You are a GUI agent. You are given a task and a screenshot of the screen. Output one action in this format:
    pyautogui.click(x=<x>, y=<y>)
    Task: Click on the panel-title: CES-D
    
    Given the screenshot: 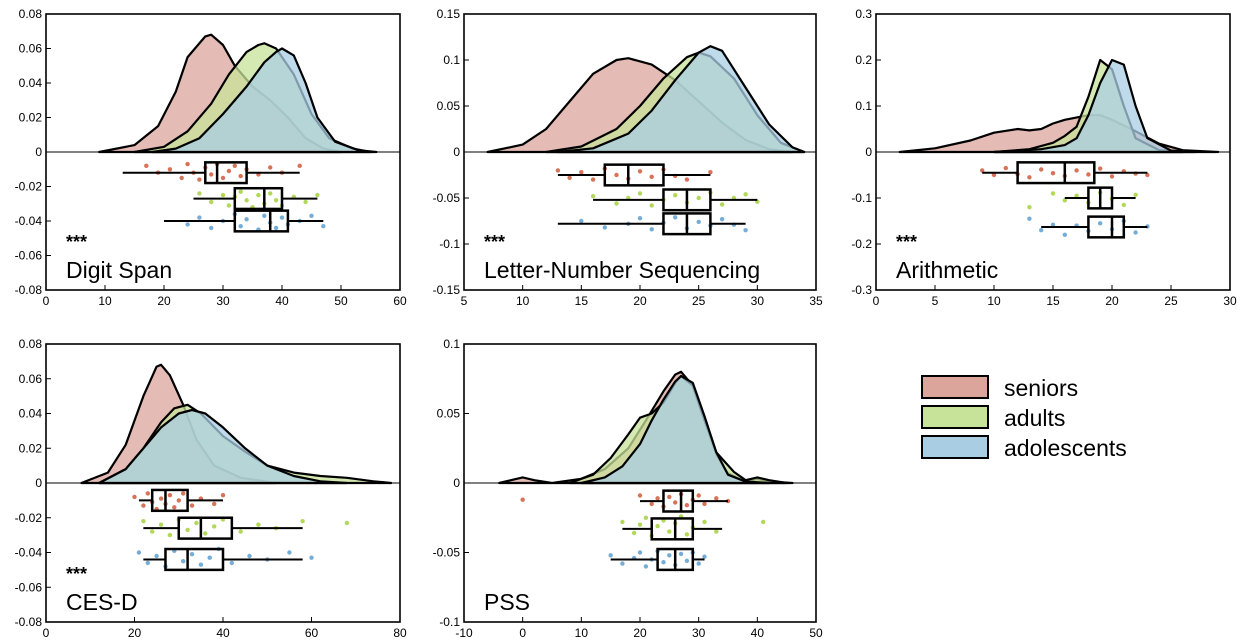 What is the action you would take?
    pyautogui.click(x=102, y=602)
    